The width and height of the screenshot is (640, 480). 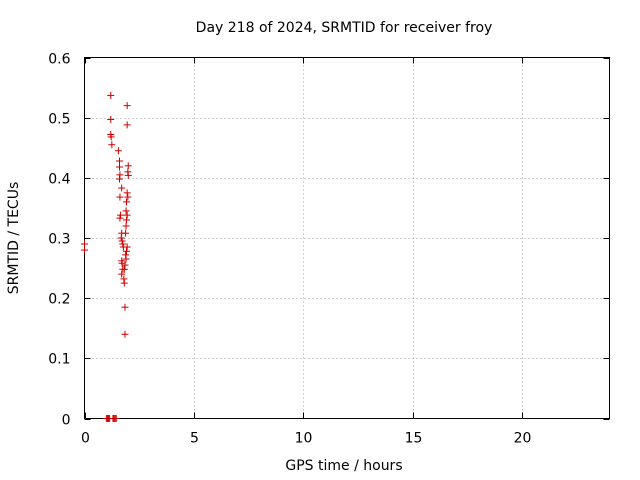 What do you see at coordinates (106, 256) in the screenshot?
I see `data-points` at bounding box center [106, 256].